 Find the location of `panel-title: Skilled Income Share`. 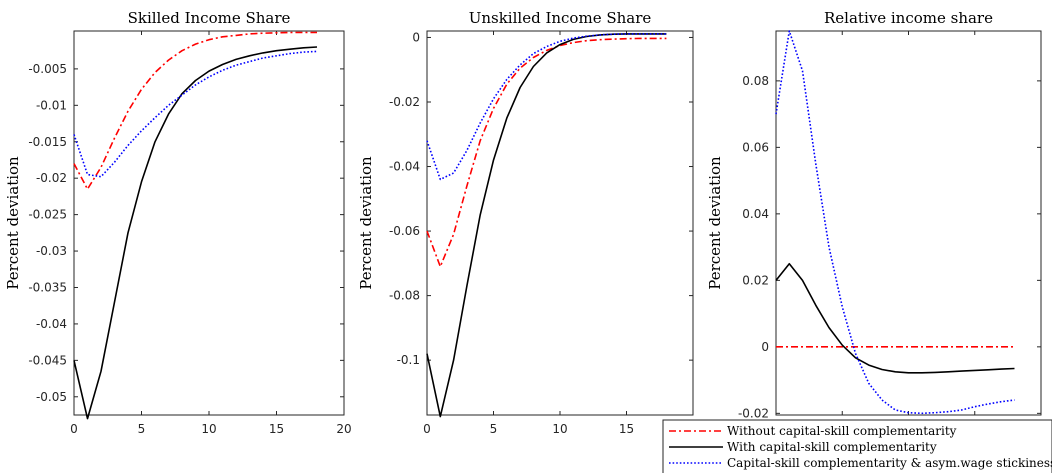

panel-title: Skilled Income Share is located at coordinates (209, 18).